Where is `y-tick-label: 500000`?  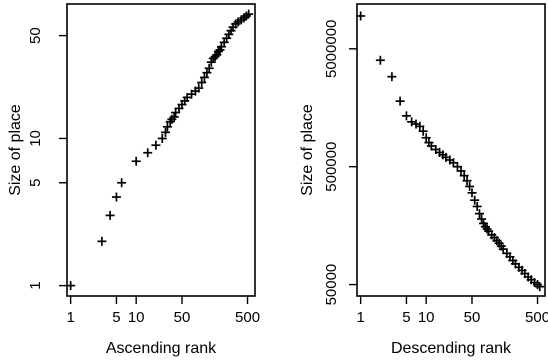
y-tick-label: 500000 is located at coordinates (331, 167).